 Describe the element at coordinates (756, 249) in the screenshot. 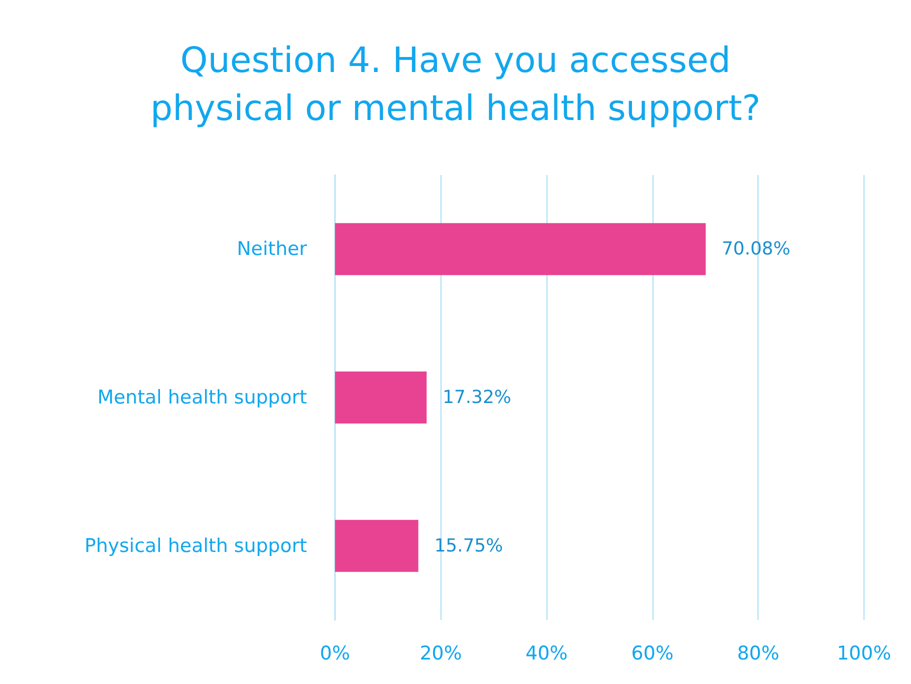

I see `data-label: 70.08%` at that location.